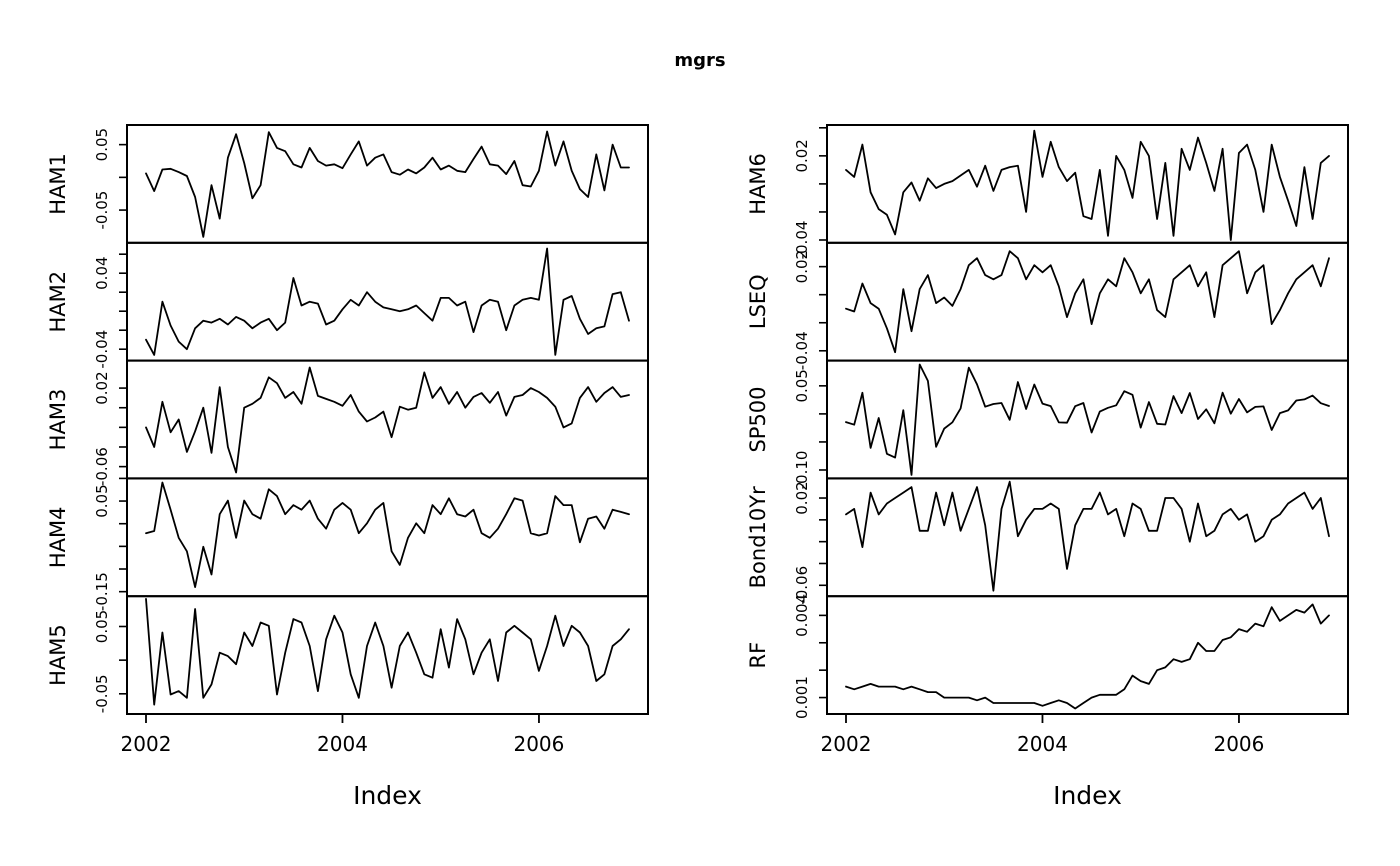 Image resolution: width=1400 pixels, height=866 pixels. What do you see at coordinates (758, 655) in the screenshot?
I see `series-label-RF: RF` at bounding box center [758, 655].